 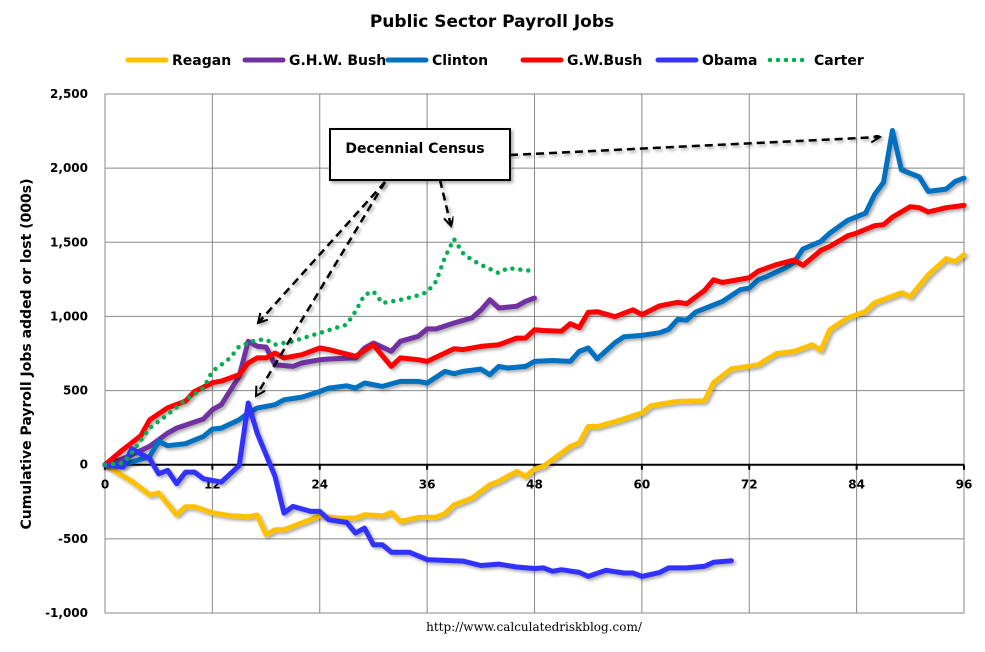 I want to click on legend-label: G.W.Bush, so click(x=604, y=61).